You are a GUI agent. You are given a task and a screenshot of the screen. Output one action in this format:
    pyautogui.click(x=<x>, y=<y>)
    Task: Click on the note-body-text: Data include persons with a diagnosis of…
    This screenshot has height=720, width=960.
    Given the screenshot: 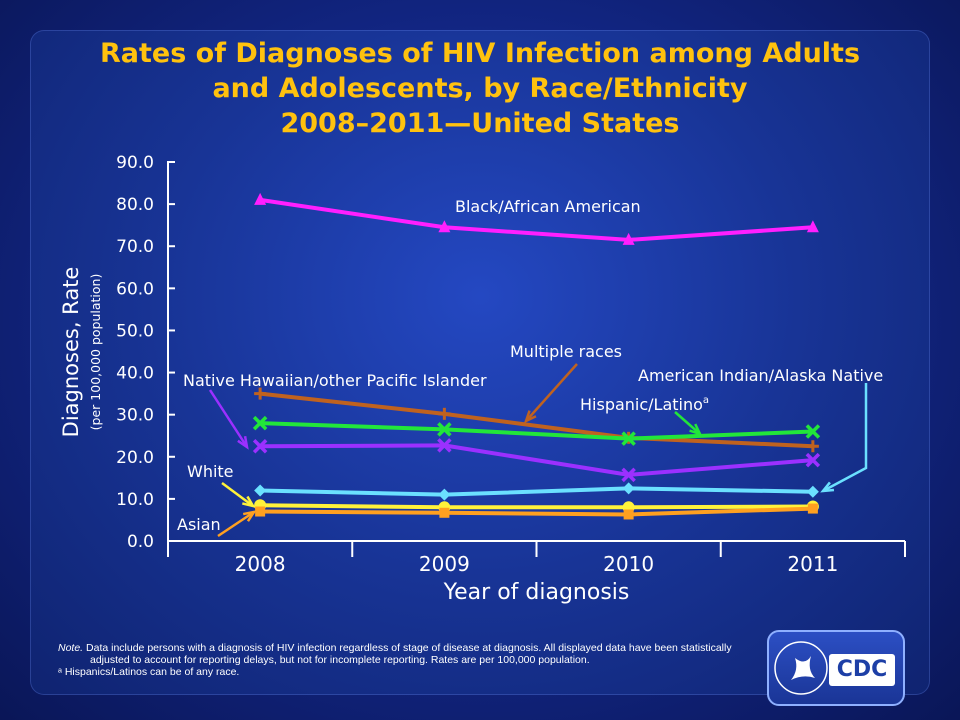 What is the action you would take?
    pyautogui.click(x=407, y=654)
    